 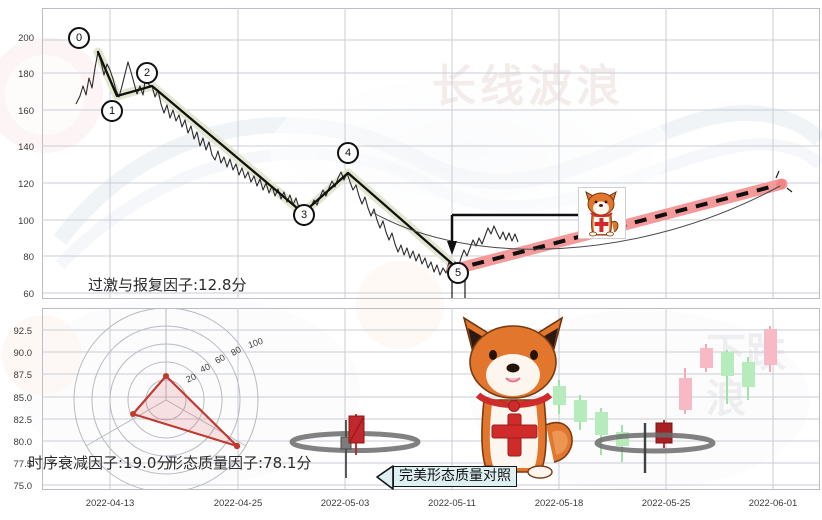 I want to click on top-ytick-60: 60, so click(x=28, y=294).